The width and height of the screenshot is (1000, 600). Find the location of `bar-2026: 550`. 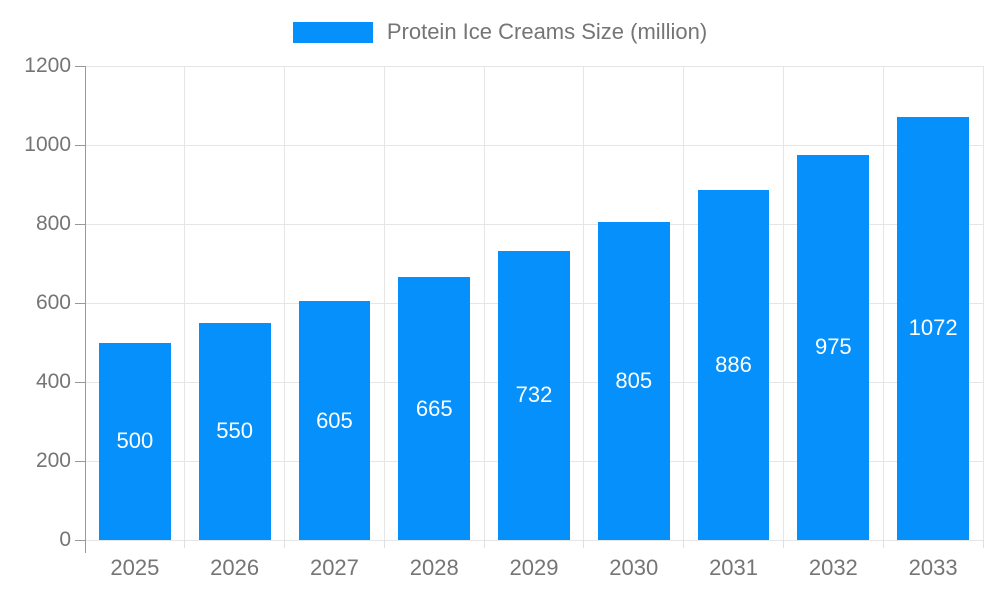

bar-2026: 550 is located at coordinates (234, 431).